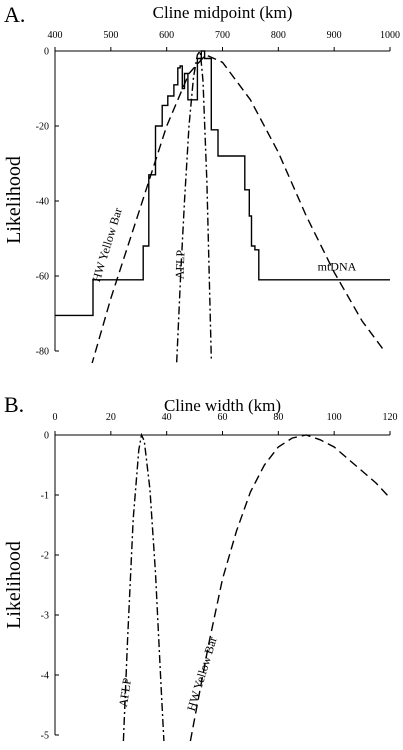 The height and width of the screenshot is (750, 403). What do you see at coordinates (45, 556) in the screenshot?
I see `y-tick-label: -2` at bounding box center [45, 556].